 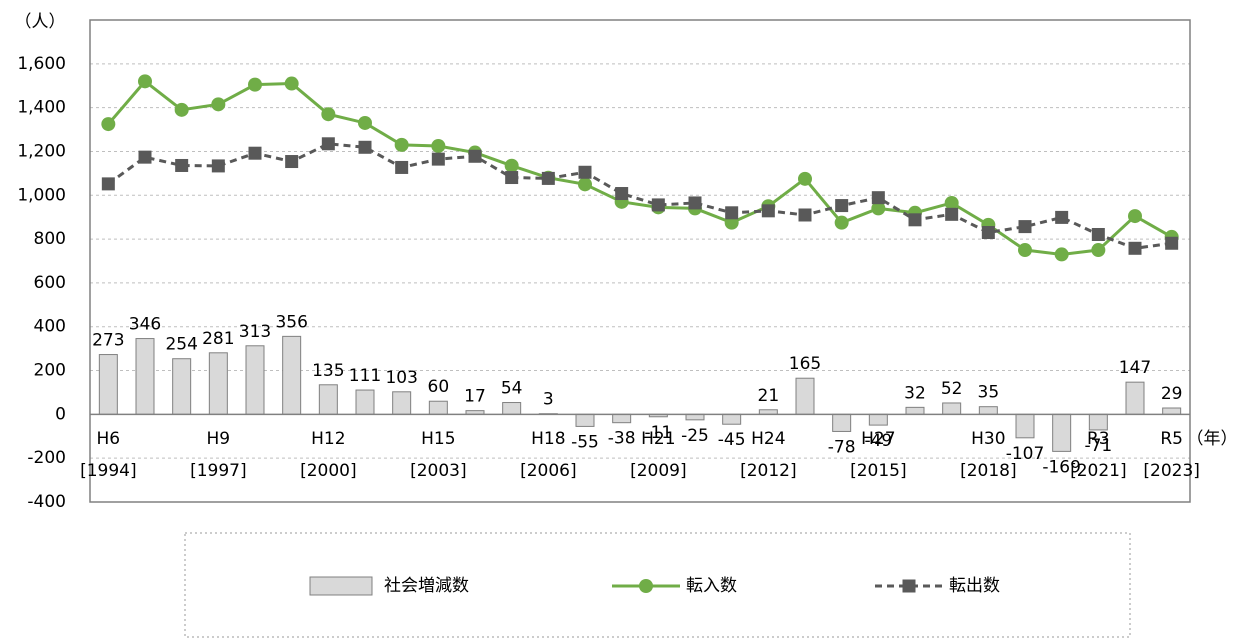 What do you see at coordinates (291, 322) in the screenshot?
I see `data-label: 356` at bounding box center [291, 322].